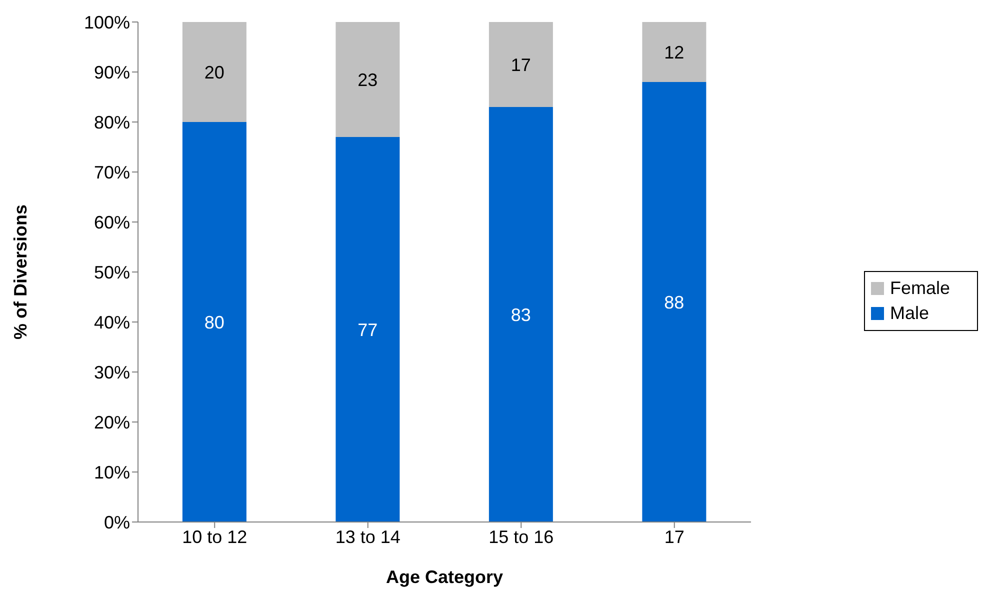 This screenshot has width=985, height=604. I want to click on data-label: 77, so click(368, 330).